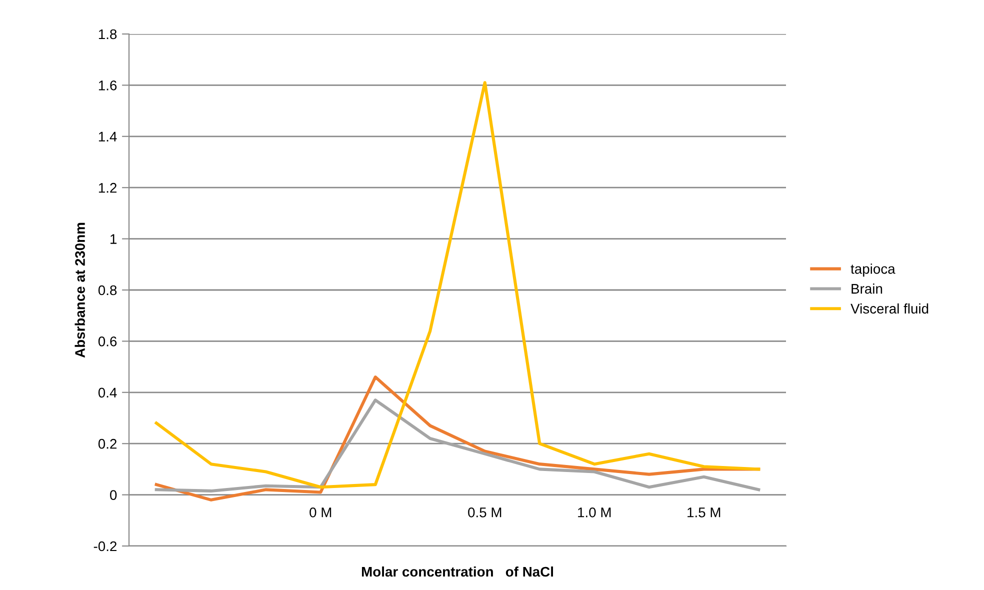  Describe the element at coordinates (79, 290) in the screenshot. I see `y-axis-title: Absrbance at 230nm` at that location.